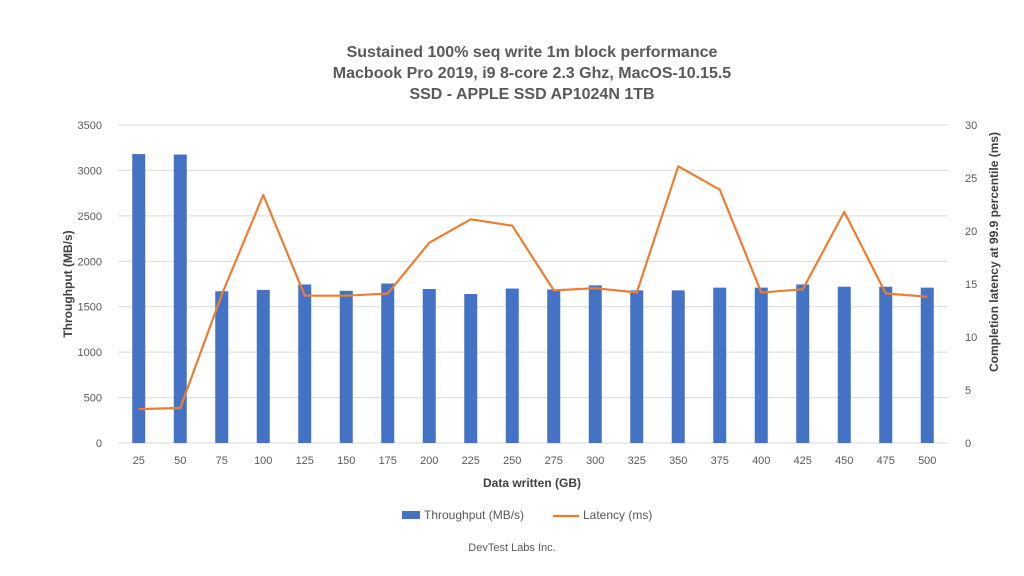 This screenshot has height=576, width=1024. What do you see at coordinates (180, 461) in the screenshot?
I see `x-tick-label: 50` at bounding box center [180, 461].